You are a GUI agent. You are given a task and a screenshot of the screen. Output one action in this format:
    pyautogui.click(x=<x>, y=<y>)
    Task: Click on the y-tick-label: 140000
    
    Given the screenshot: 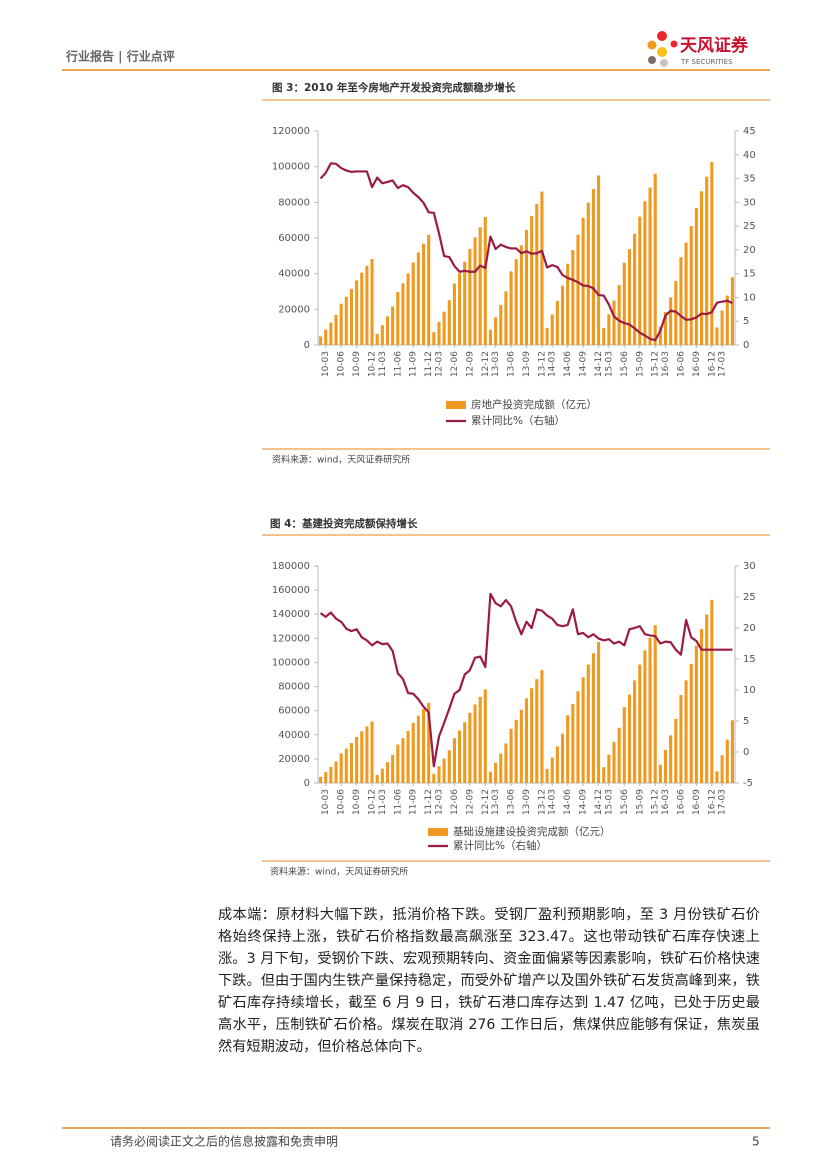 What is the action you would take?
    pyautogui.click(x=291, y=614)
    